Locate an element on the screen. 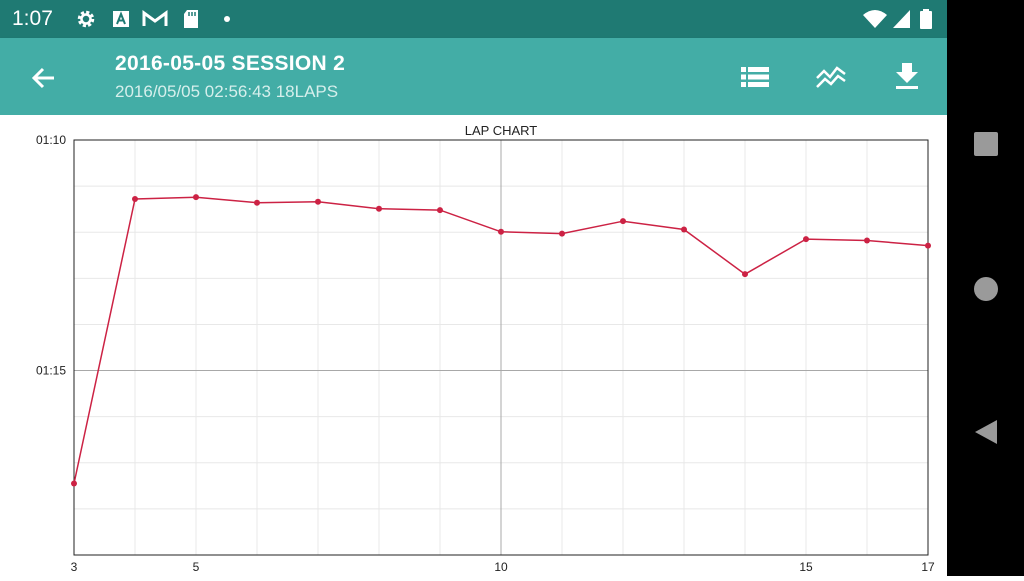  home-circle-icon is located at coordinates (986, 289).